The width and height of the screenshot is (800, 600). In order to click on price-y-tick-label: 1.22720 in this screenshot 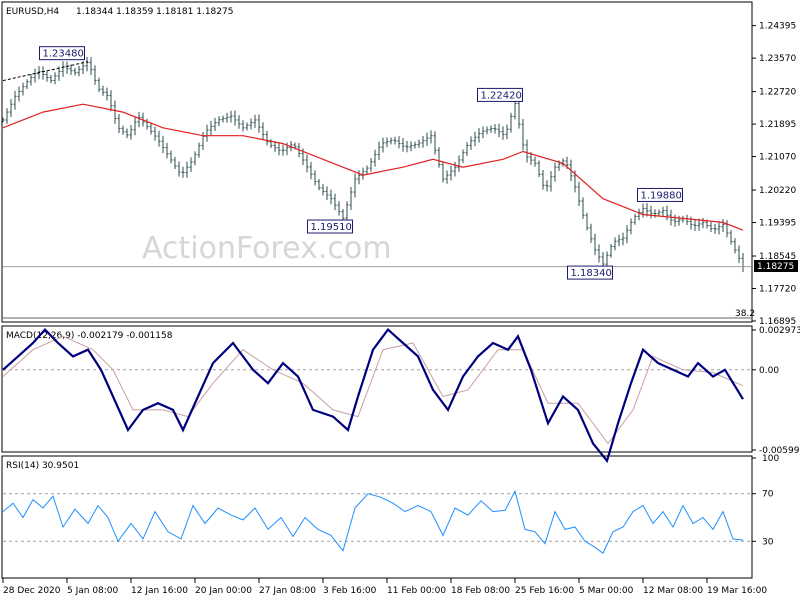, I will do `click(777, 93)`.